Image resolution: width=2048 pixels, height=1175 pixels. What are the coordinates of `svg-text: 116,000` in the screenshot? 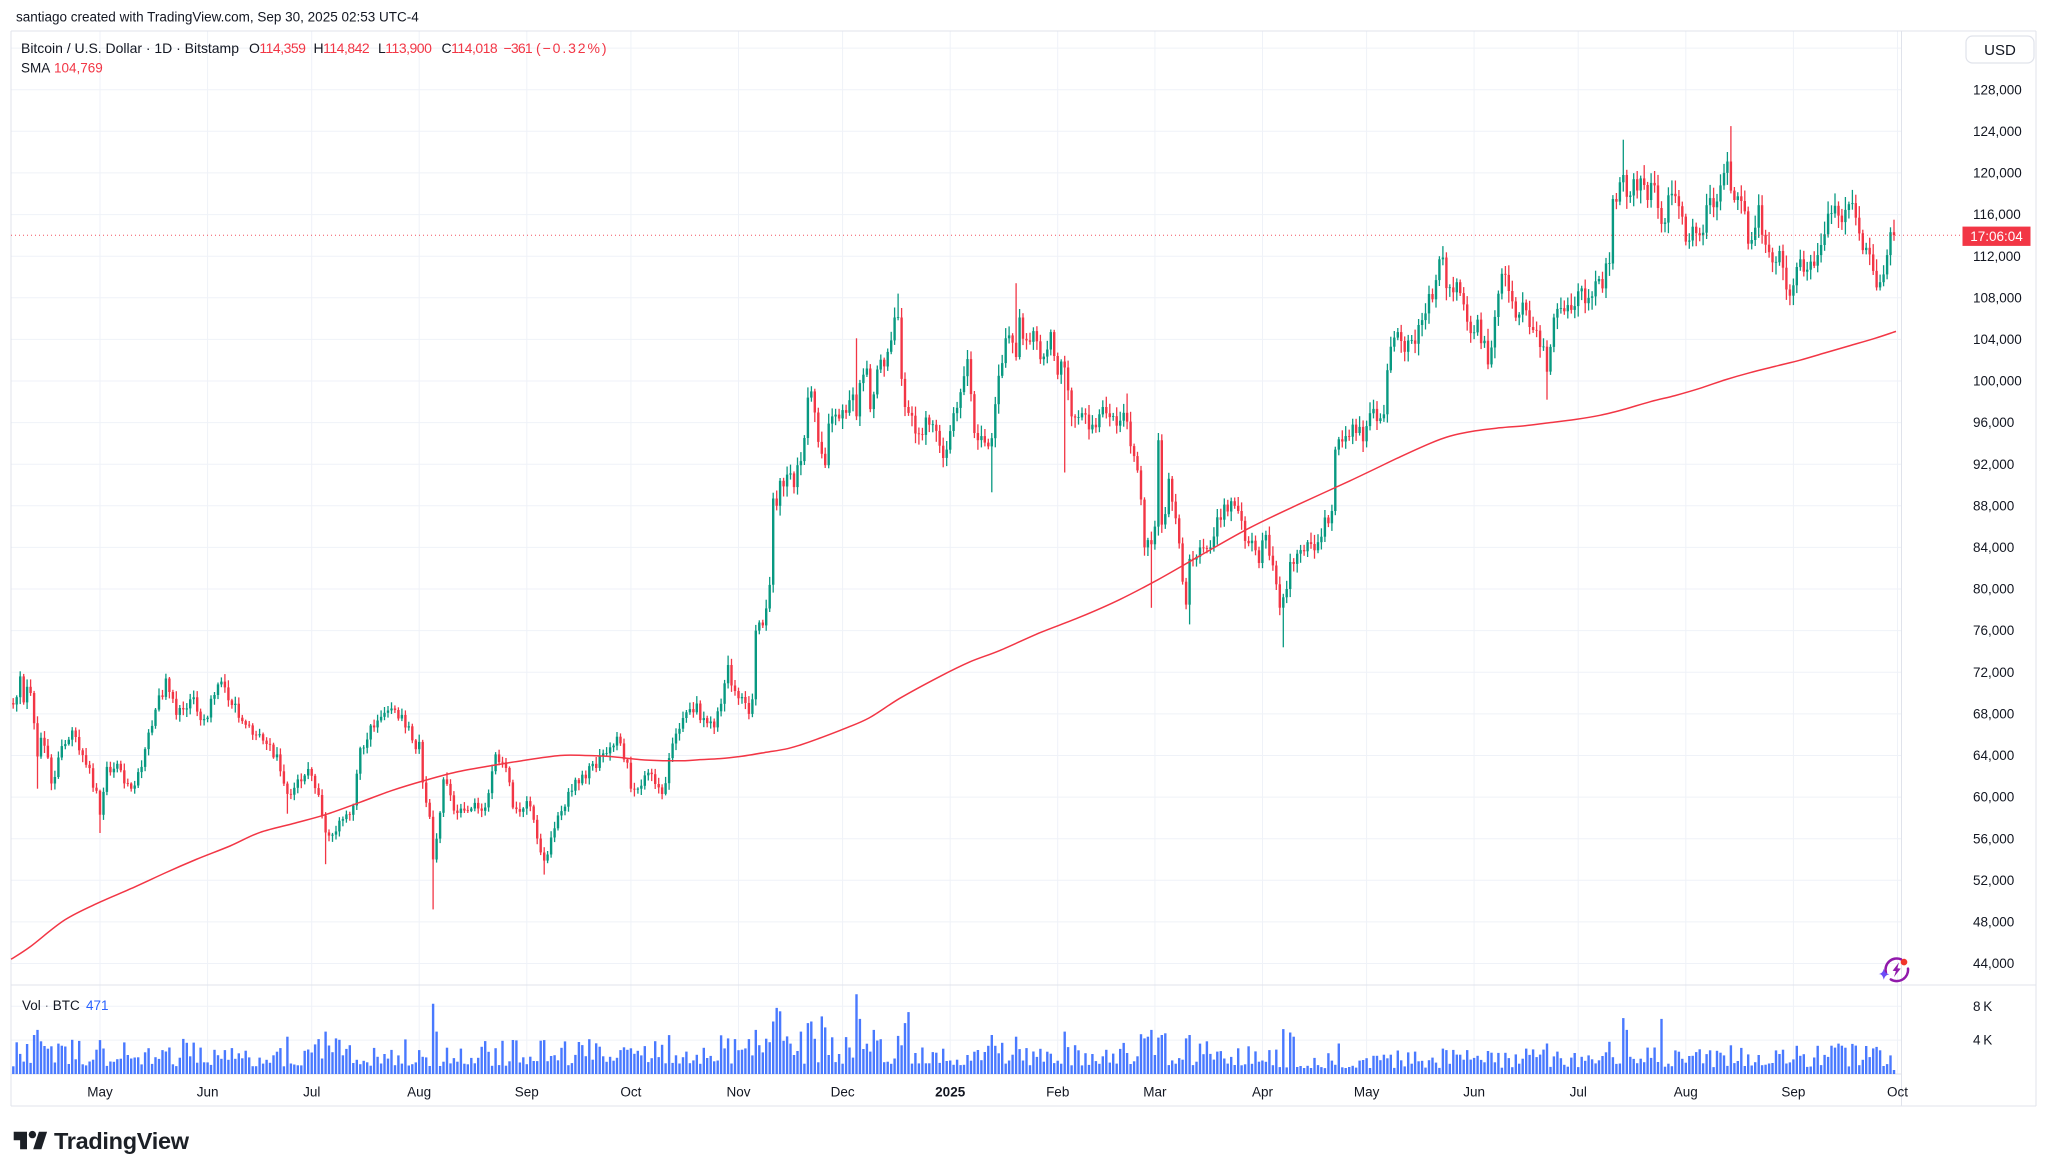 It's located at (1997, 214).